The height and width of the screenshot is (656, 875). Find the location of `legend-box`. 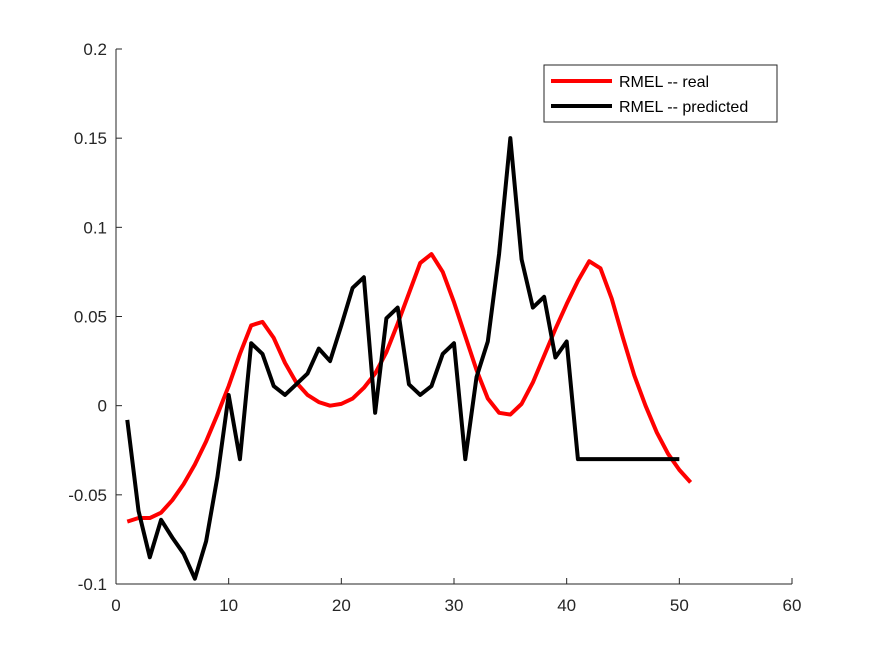

legend-box is located at coordinates (660, 93).